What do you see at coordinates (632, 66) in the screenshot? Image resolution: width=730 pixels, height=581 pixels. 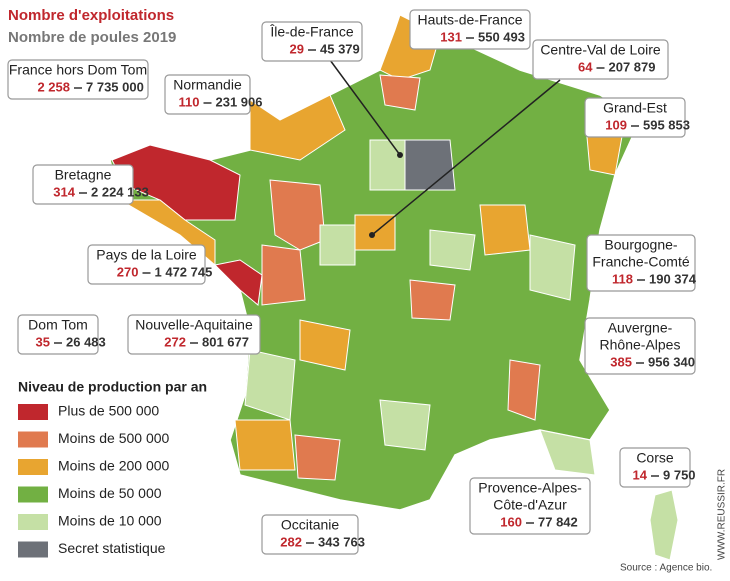 I see `poules: 207 879` at bounding box center [632, 66].